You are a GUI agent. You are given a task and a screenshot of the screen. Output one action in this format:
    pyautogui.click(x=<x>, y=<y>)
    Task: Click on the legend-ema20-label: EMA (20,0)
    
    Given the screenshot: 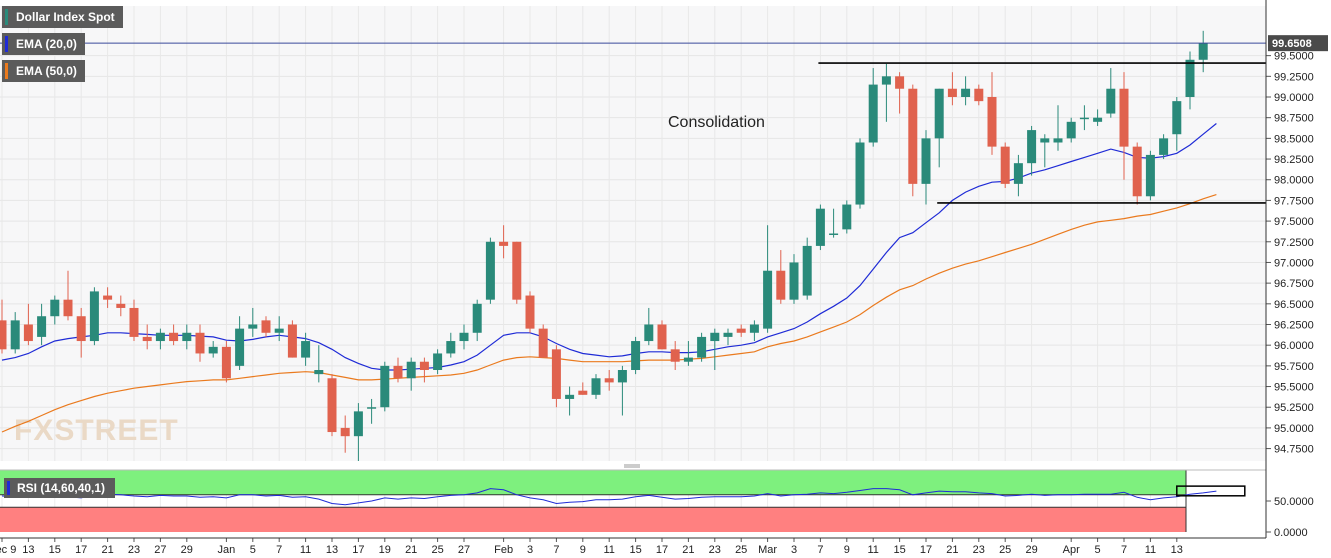 What is the action you would take?
    pyautogui.click(x=46, y=44)
    